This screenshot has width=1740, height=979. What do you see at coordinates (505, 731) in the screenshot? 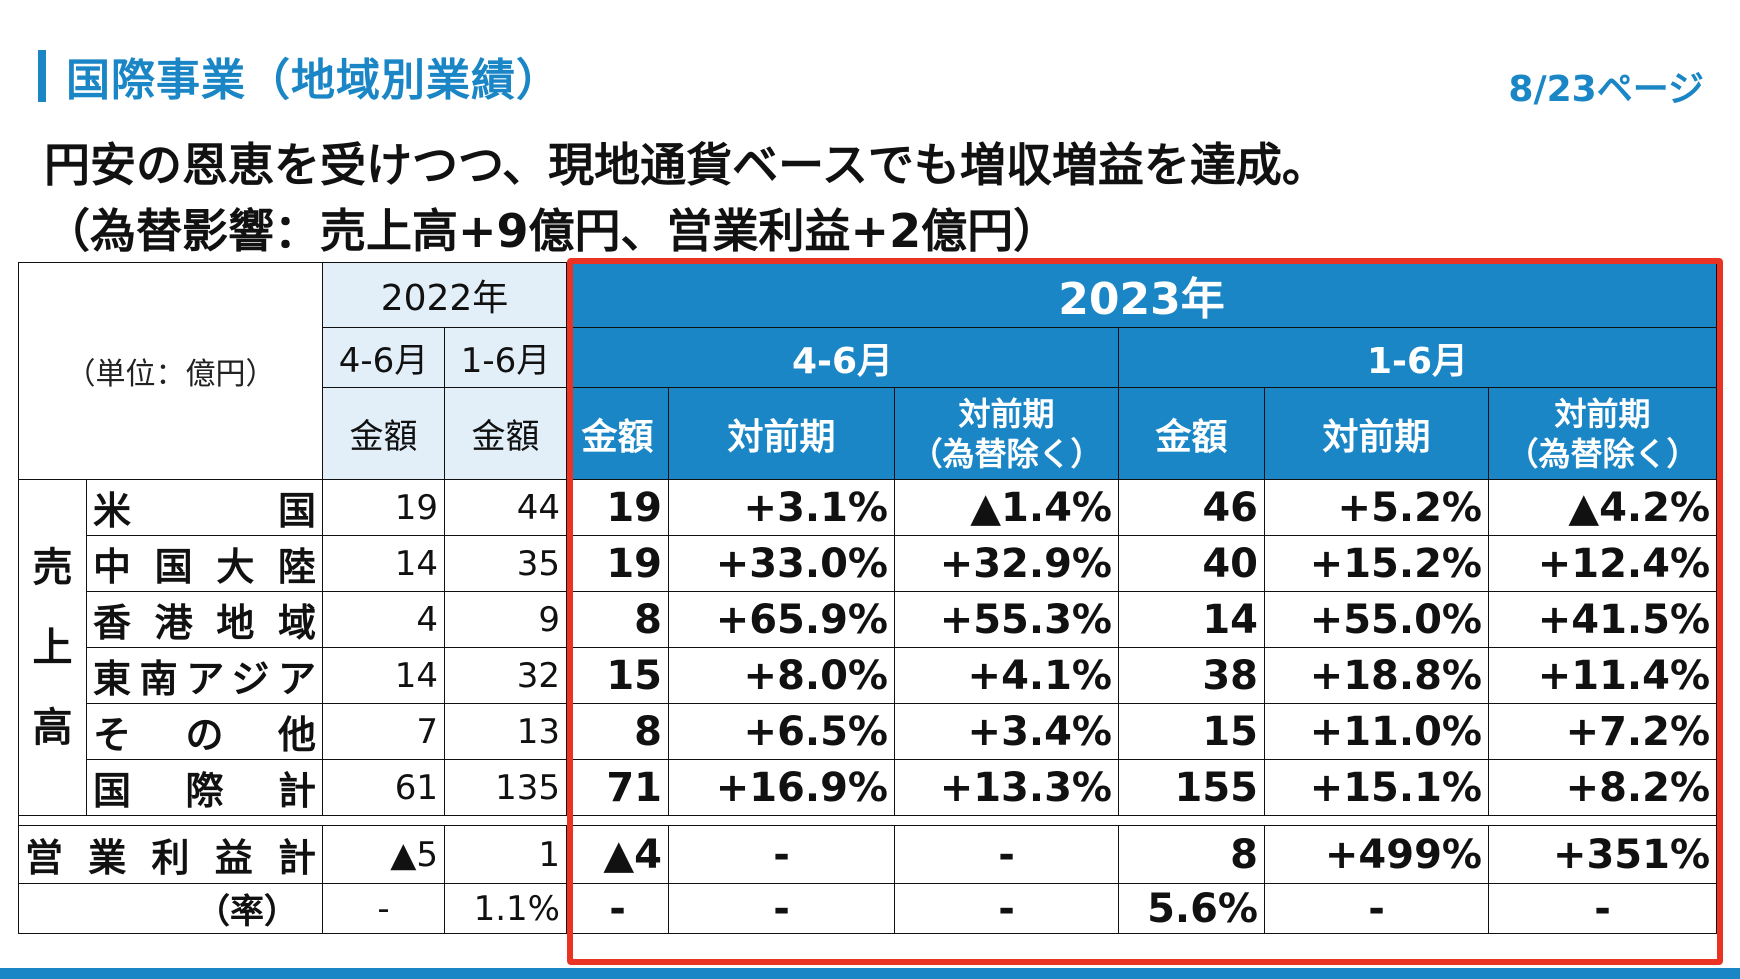
I see `cell: 13` at bounding box center [505, 731].